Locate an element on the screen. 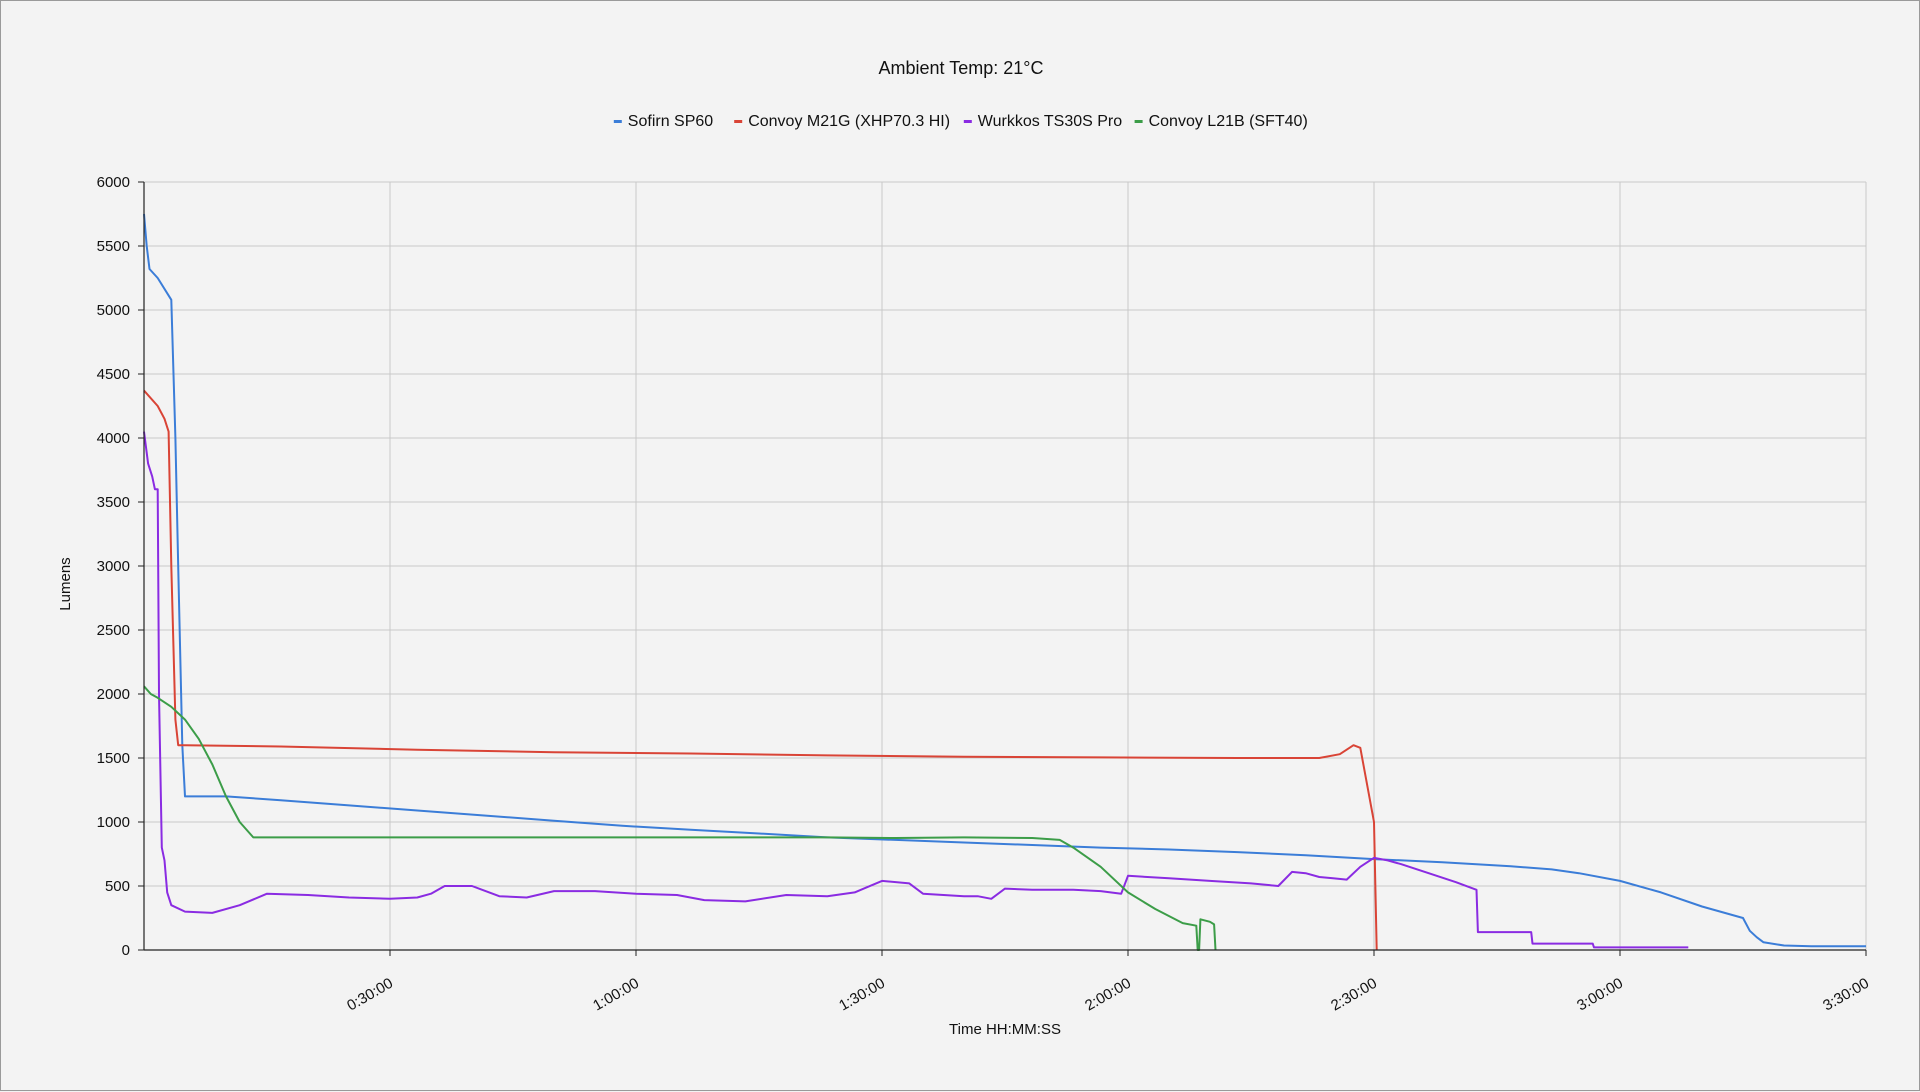 This screenshot has width=1920, height=1092. y-tick-label: 6000 is located at coordinates (113, 182).